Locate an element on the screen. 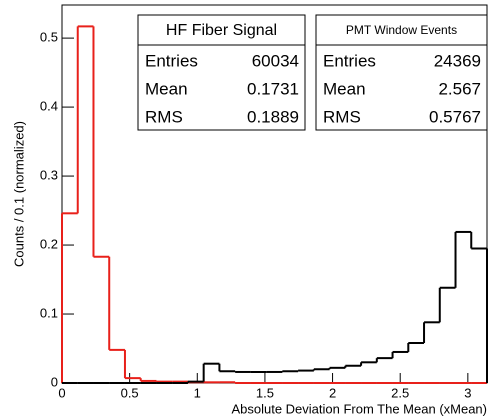 Image resolution: width=492 pixels, height=419 pixels. y-tick-label: 0.1 is located at coordinates (49, 312).